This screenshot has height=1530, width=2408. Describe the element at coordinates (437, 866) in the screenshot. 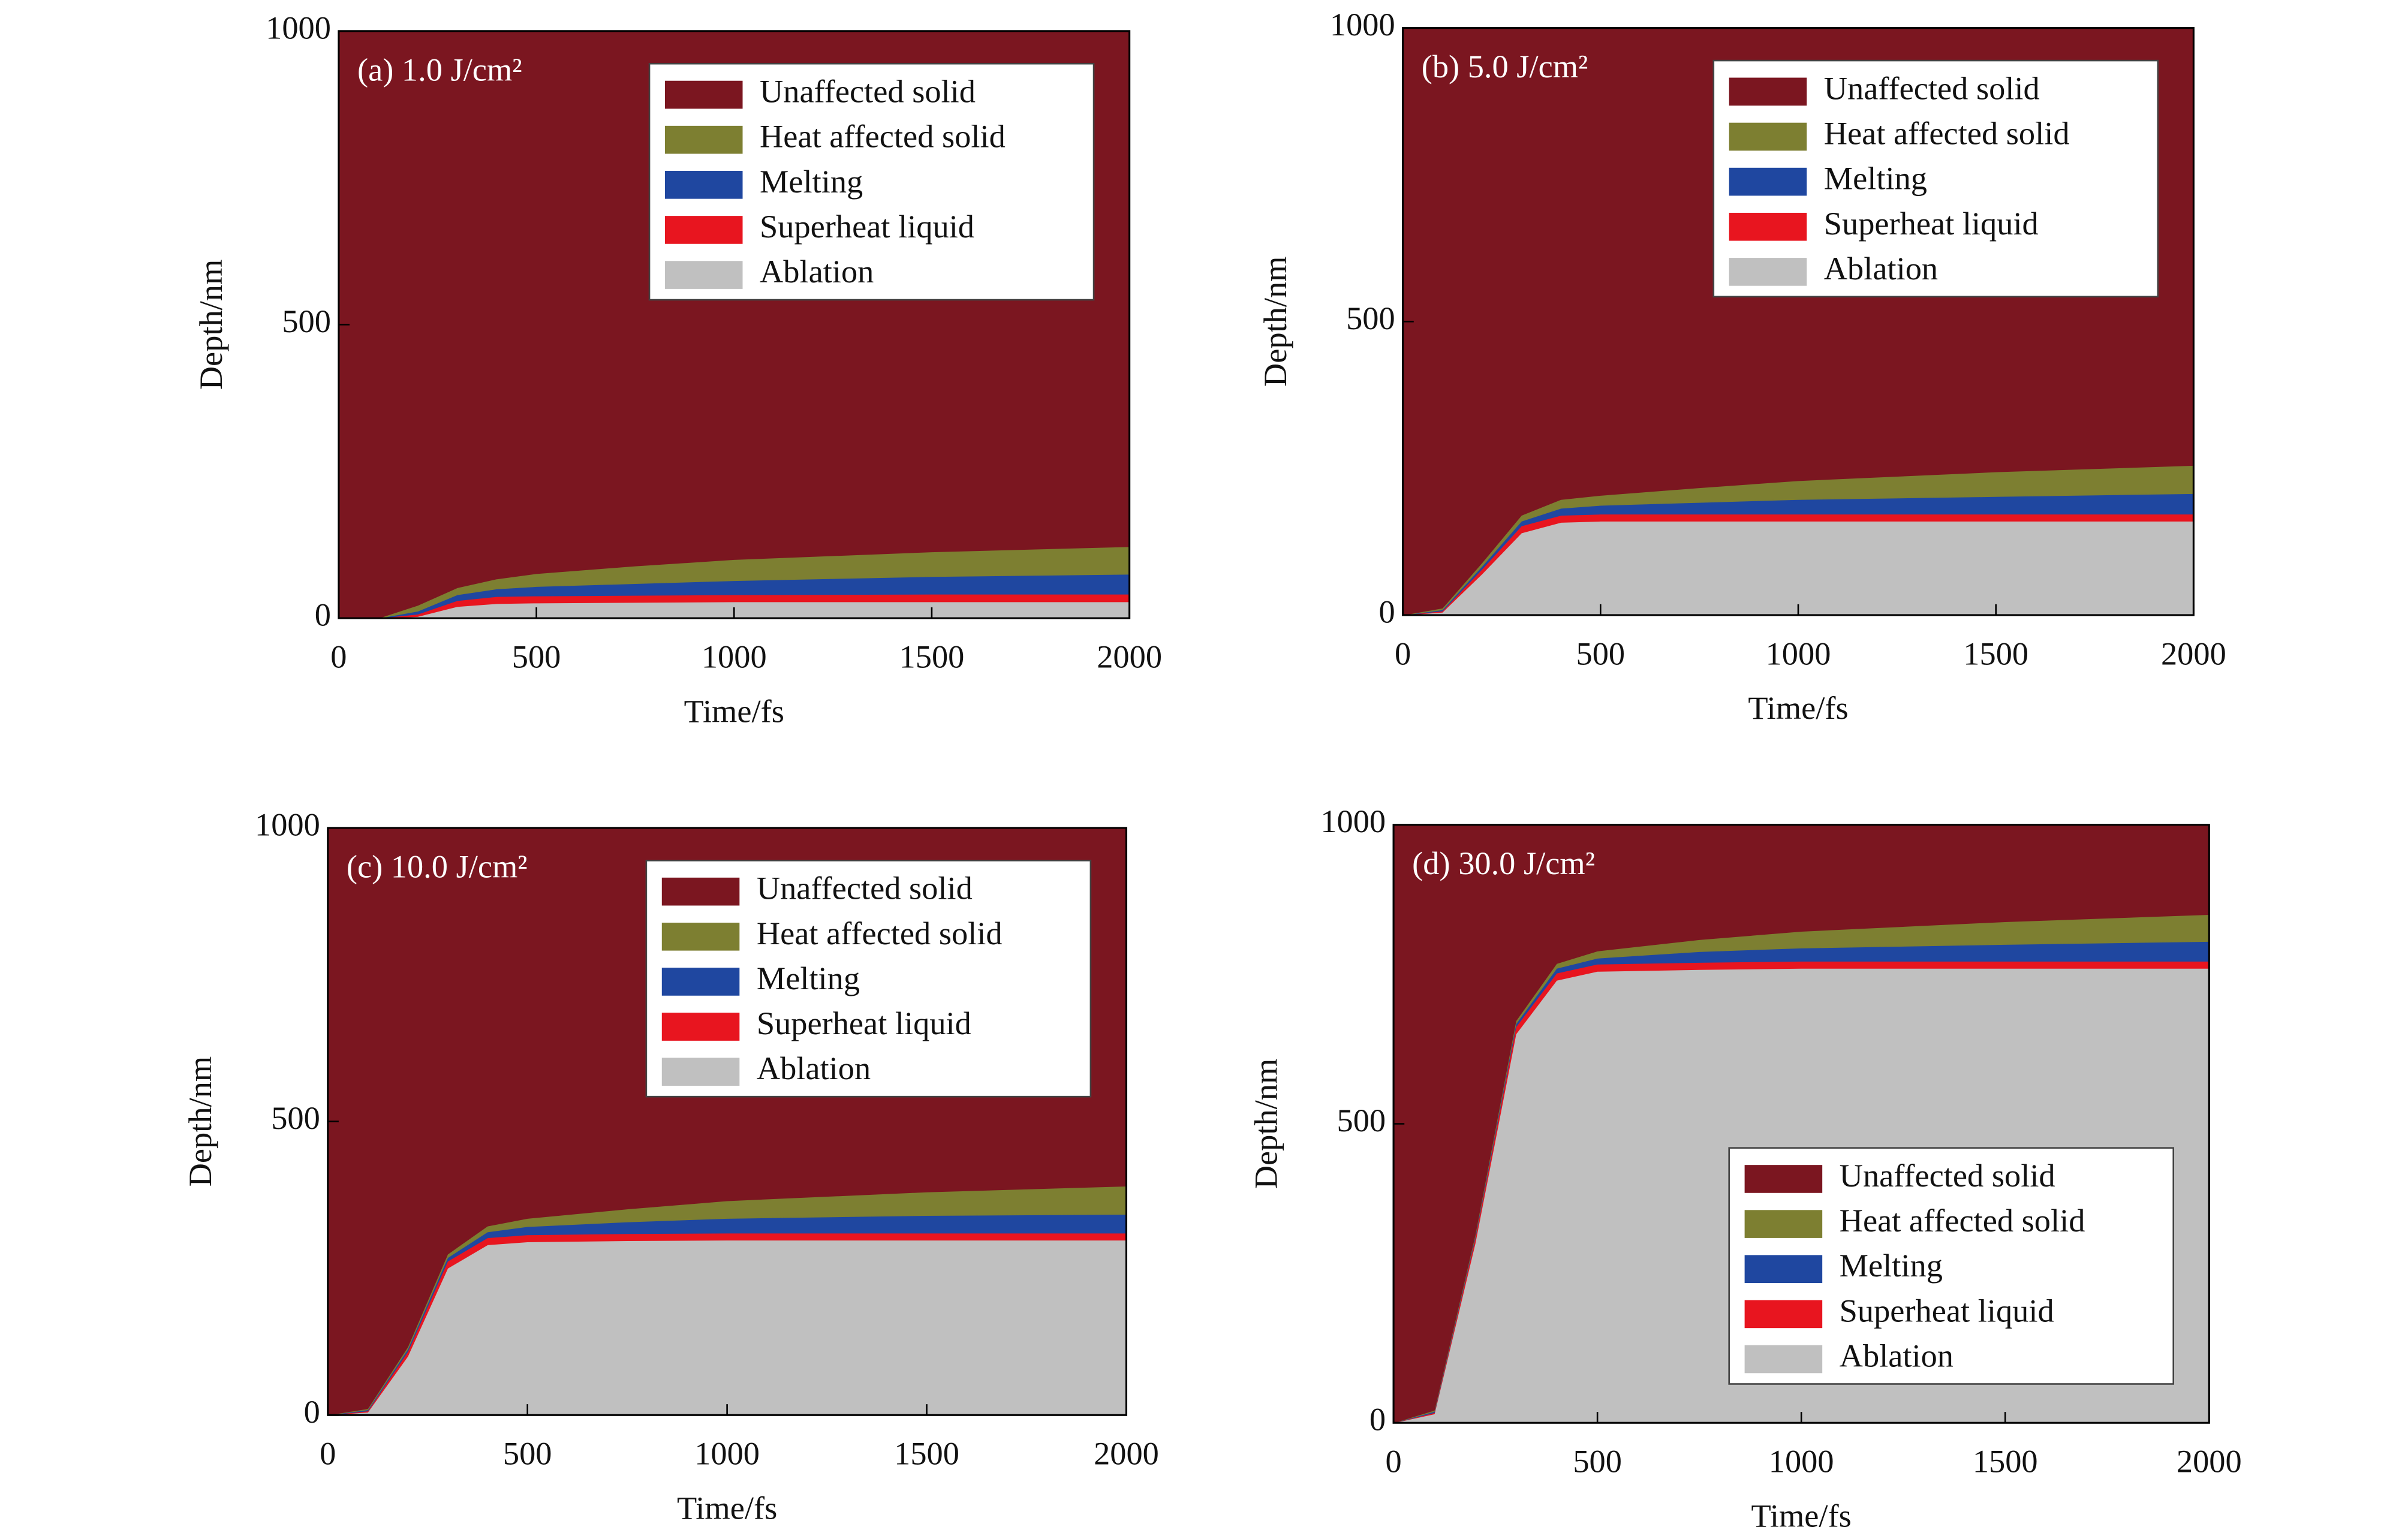

I see `annotation: (c) 10.0 J/cm²` at that location.